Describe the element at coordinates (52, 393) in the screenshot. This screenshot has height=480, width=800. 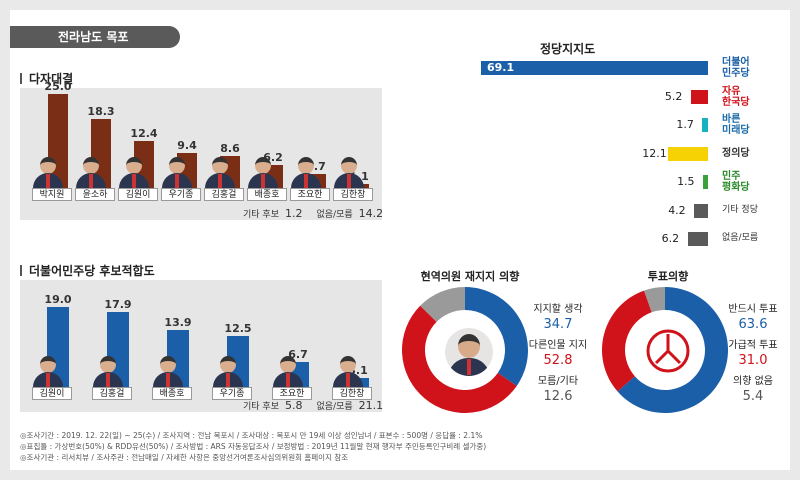
I see `dp-candidate-name: 김원이` at that location.